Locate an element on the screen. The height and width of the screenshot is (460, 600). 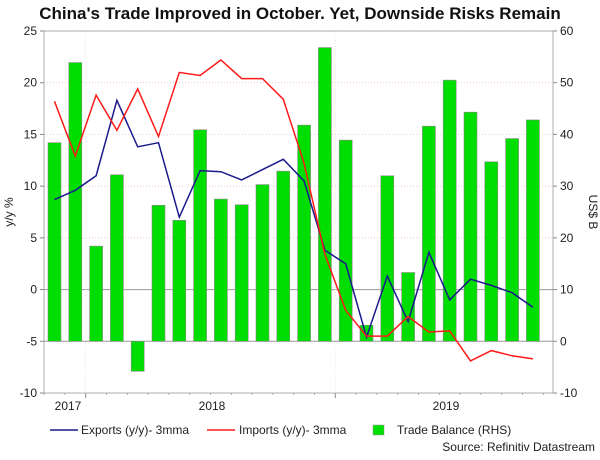
y-axis-left-label: y/y % is located at coordinates (9, 212).